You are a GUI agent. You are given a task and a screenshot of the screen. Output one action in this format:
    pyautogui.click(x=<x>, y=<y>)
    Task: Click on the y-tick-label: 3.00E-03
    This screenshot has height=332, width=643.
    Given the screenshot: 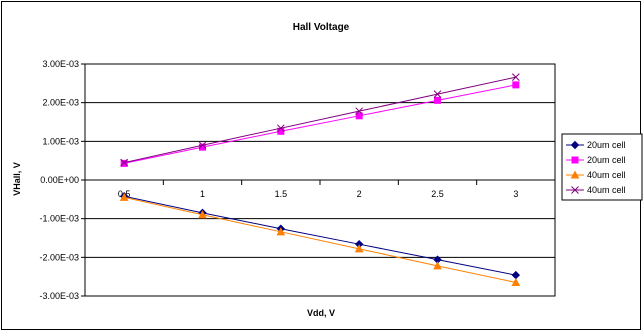 What is the action you would take?
    pyautogui.click(x=60, y=64)
    